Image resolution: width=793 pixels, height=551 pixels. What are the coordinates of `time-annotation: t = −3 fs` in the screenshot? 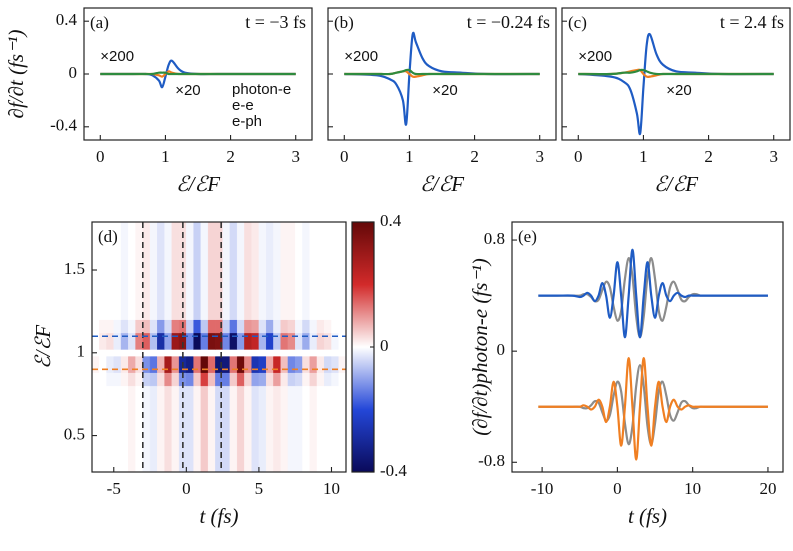 It's located at (275, 22).